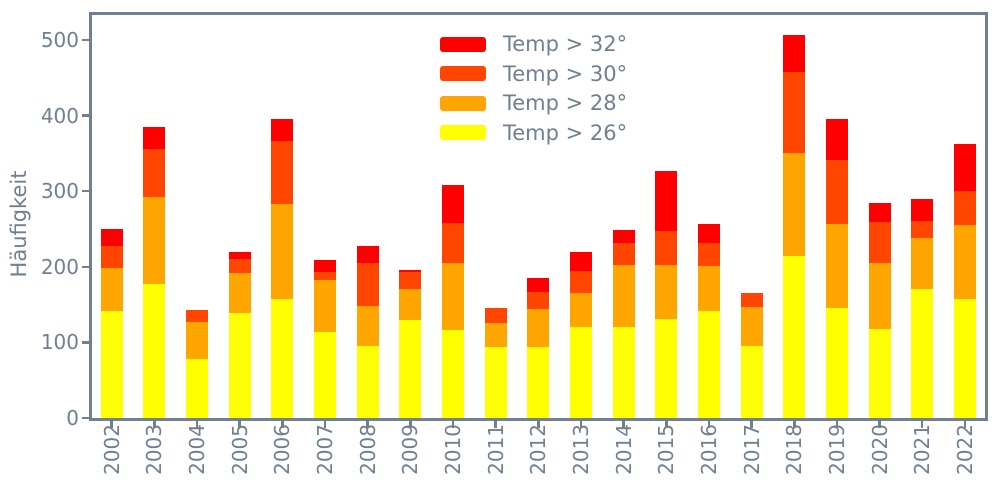 Image resolution: width=1000 pixels, height=500 pixels. What do you see at coordinates (922, 449) in the screenshot?
I see `x-tick-label-2021: 2021` at bounding box center [922, 449].